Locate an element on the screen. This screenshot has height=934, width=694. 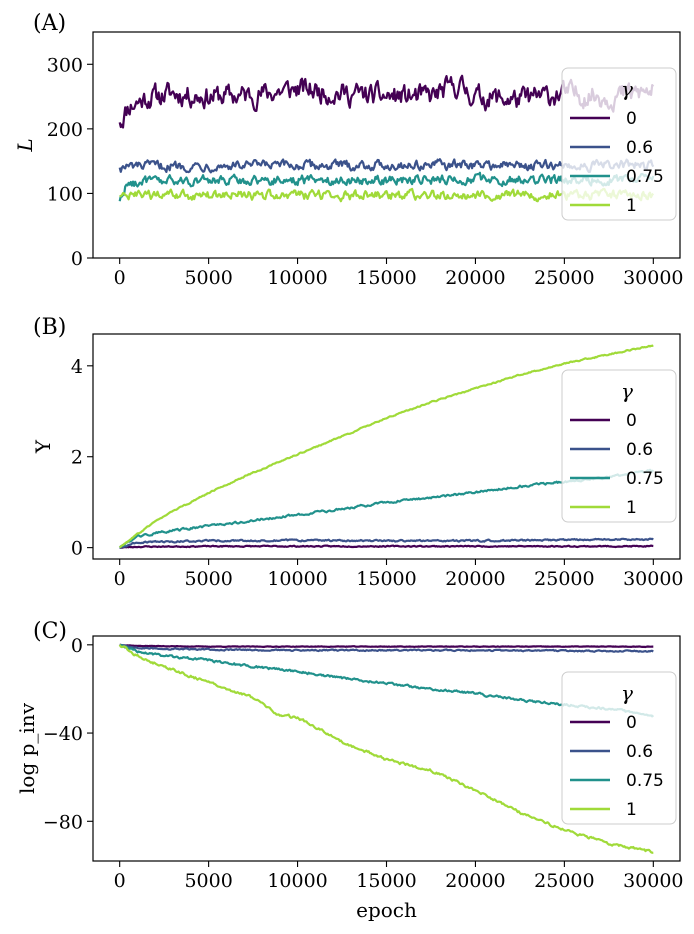
y-tick-label: 100 is located at coordinates (65, 194).